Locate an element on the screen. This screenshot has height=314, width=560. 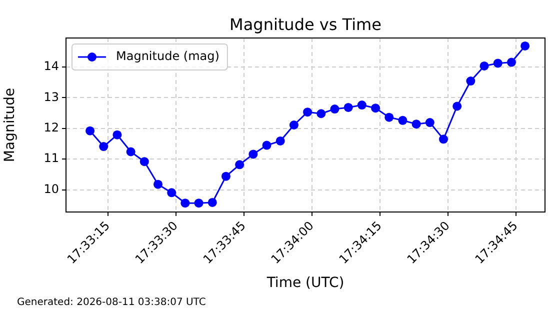
y-tick-label: 10 is located at coordinates (51, 189).